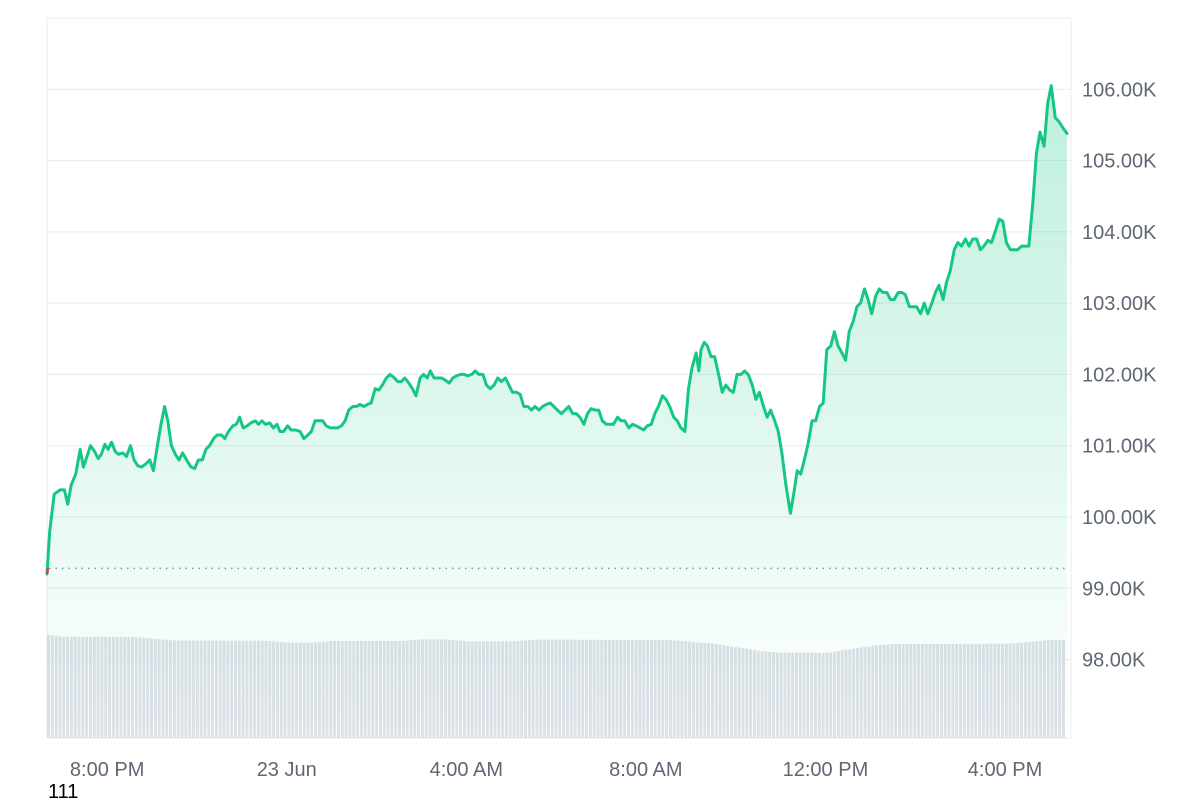 The image size is (1200, 804). What do you see at coordinates (1119, 518) in the screenshot?
I see `y-tick-label: 100.00K` at bounding box center [1119, 518].